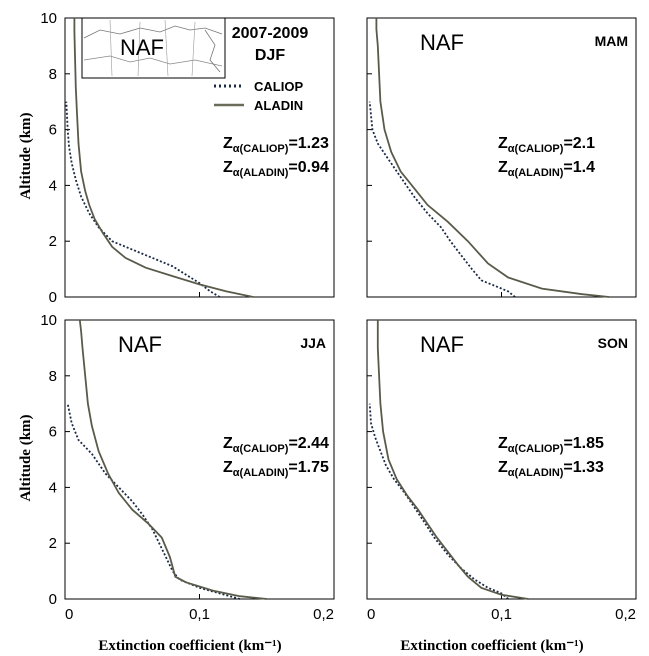 The image size is (649, 656). What do you see at coordinates (261, 69) in the screenshot?
I see `legend: 2007-2009 DJF CALIOP ALADIN` at bounding box center [261, 69].